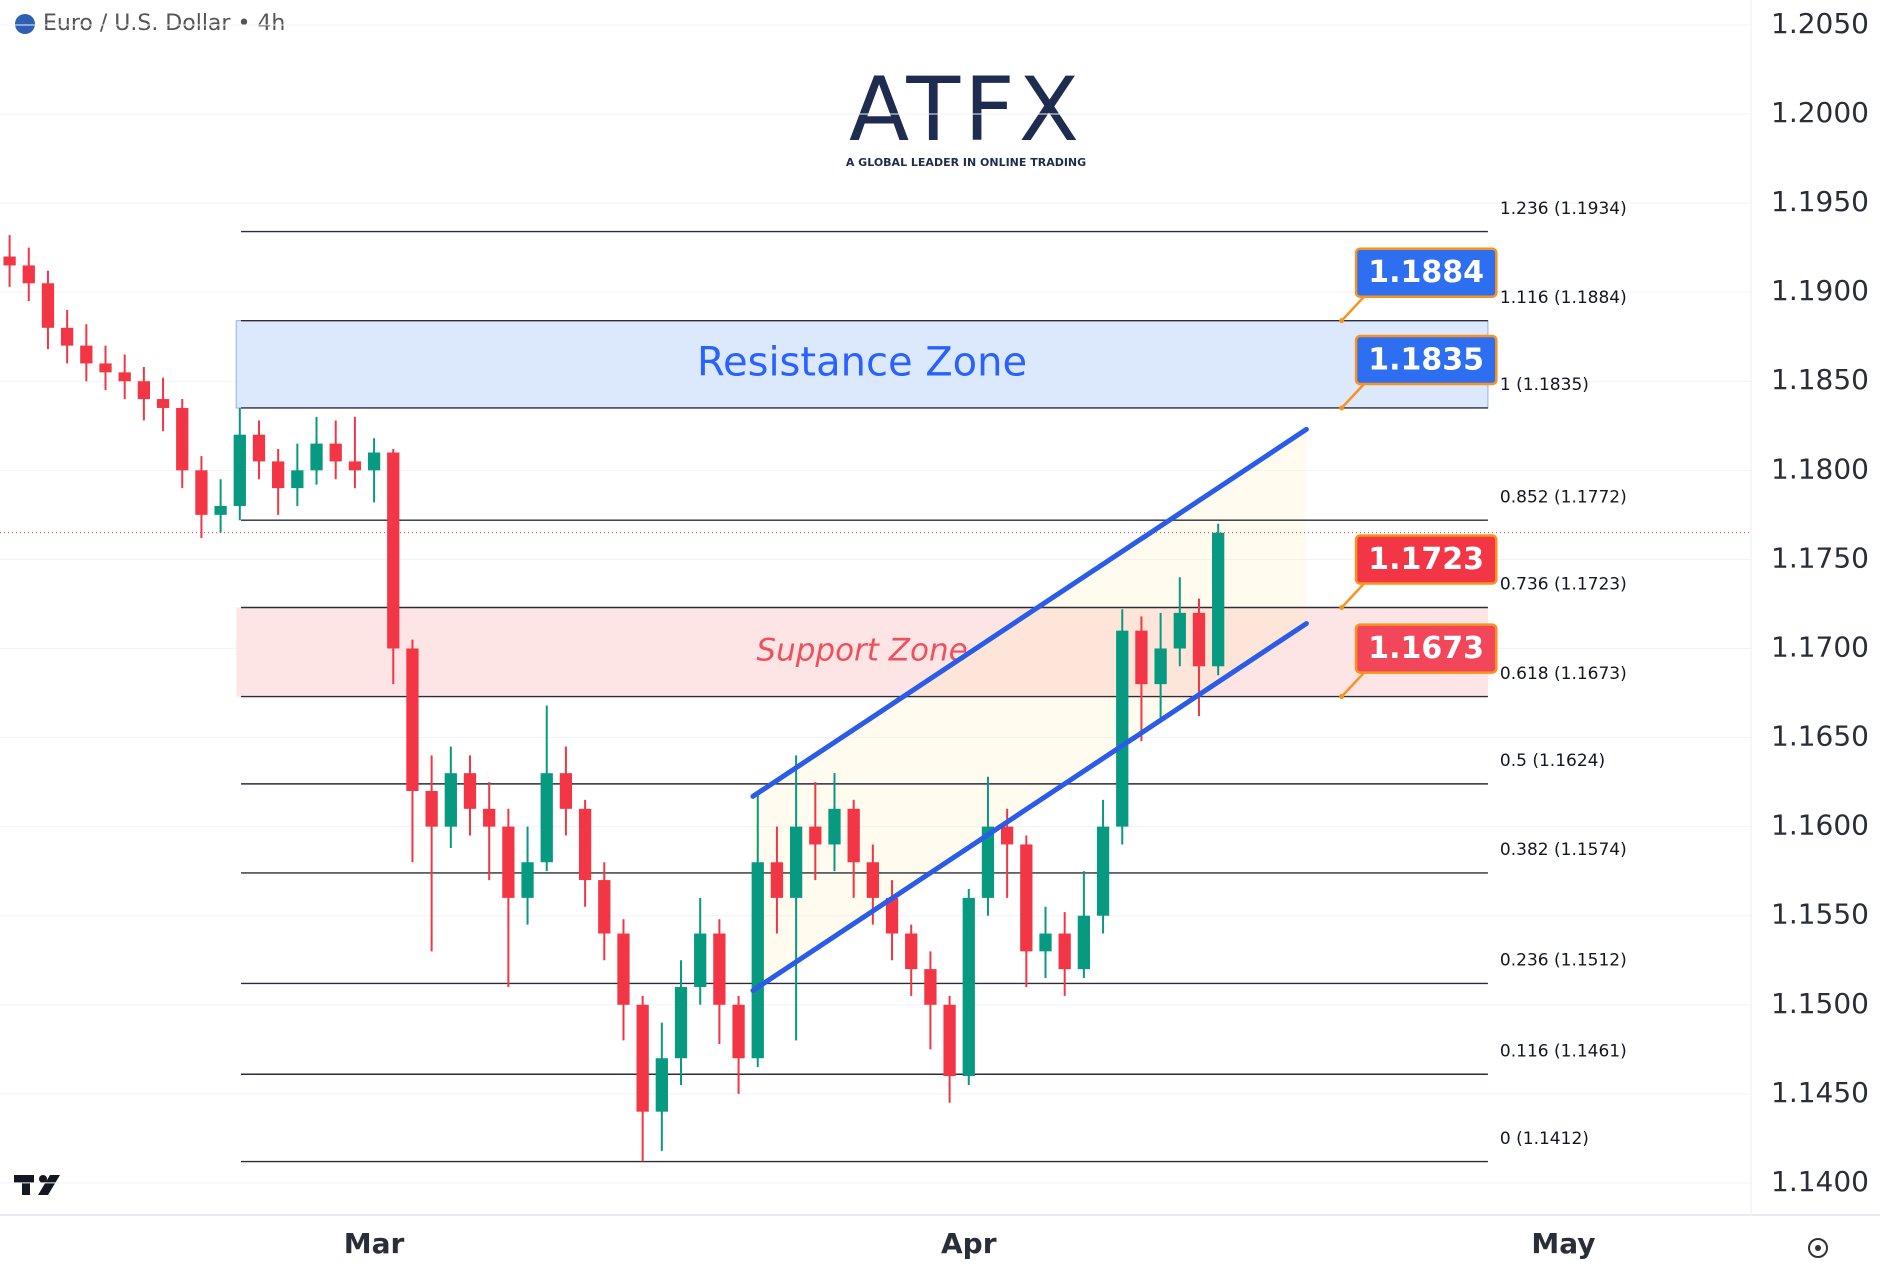 Image resolution: width=1880 pixels, height=1284 pixels. Describe the element at coordinates (1563, 585) in the screenshot. I see `fib-label: 0.736 (1.1723)` at that location.